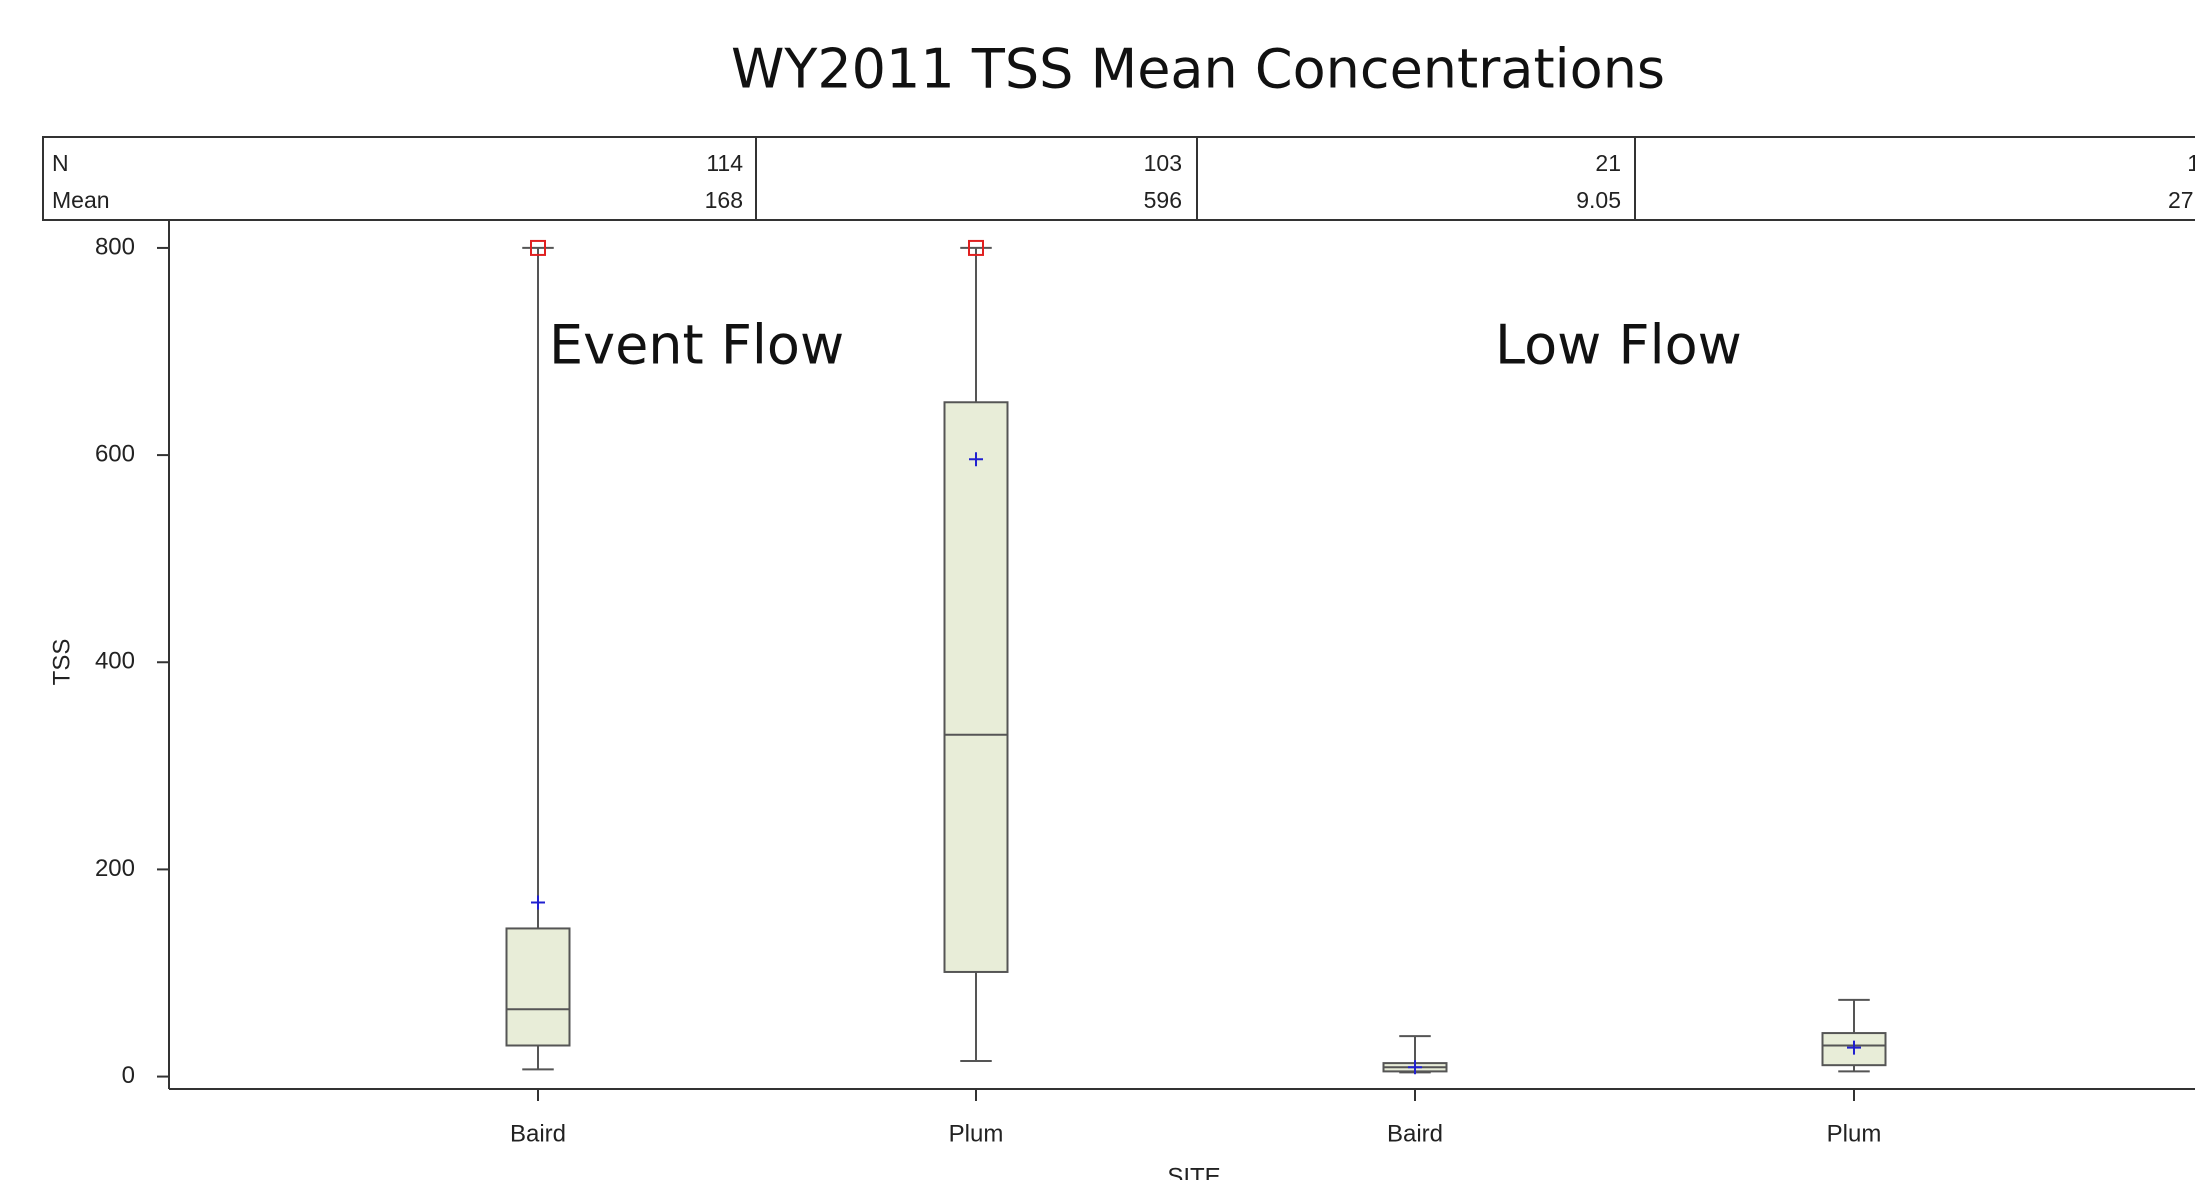 Image resolution: width=2195 pixels, height=1180 pixels. What do you see at coordinates (115, 453) in the screenshot?
I see `y-tick-label: 600` at bounding box center [115, 453].